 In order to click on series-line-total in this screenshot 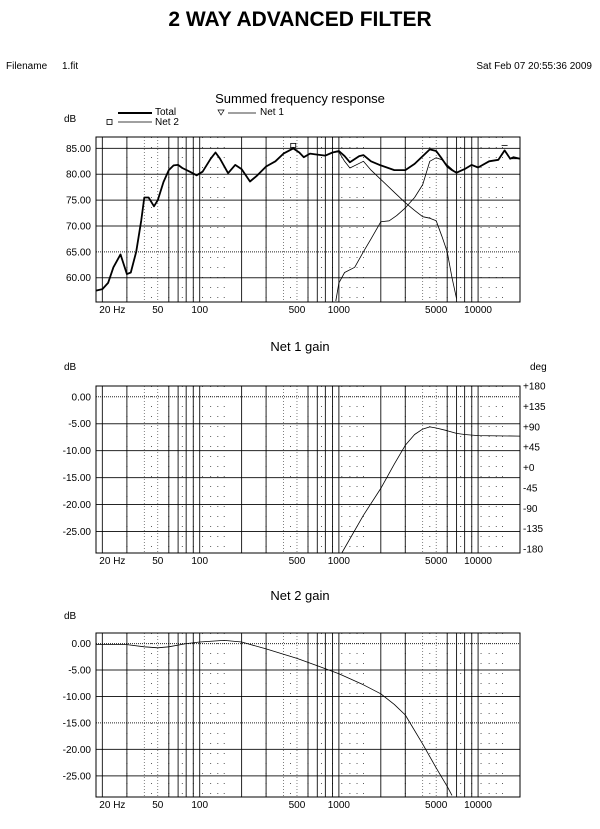, I will do `click(308, 219)`.